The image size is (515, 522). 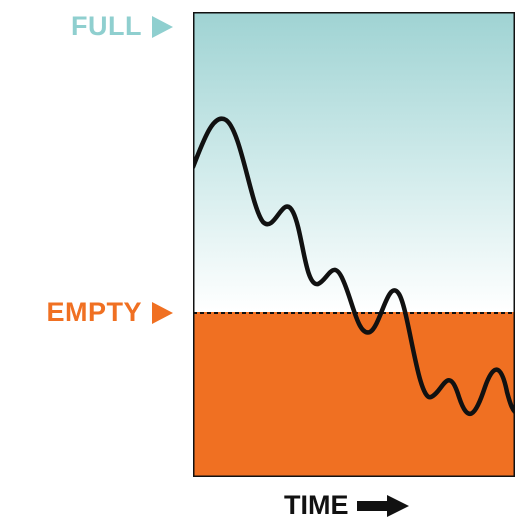 I want to click on full-marker-icon, so click(x=162, y=26).